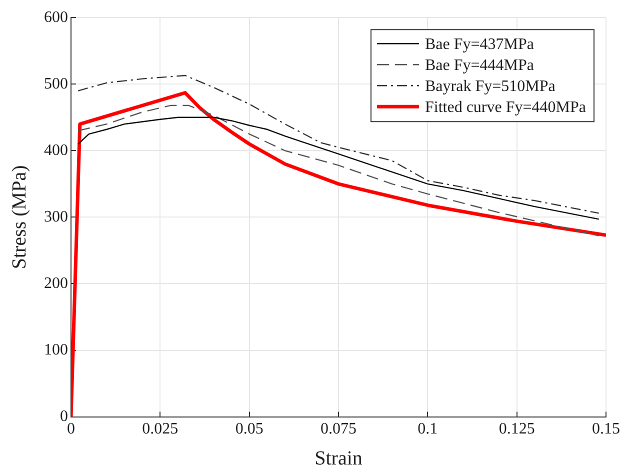  What do you see at coordinates (56, 217) in the screenshot?
I see `y-tick-label: 300` at bounding box center [56, 217].